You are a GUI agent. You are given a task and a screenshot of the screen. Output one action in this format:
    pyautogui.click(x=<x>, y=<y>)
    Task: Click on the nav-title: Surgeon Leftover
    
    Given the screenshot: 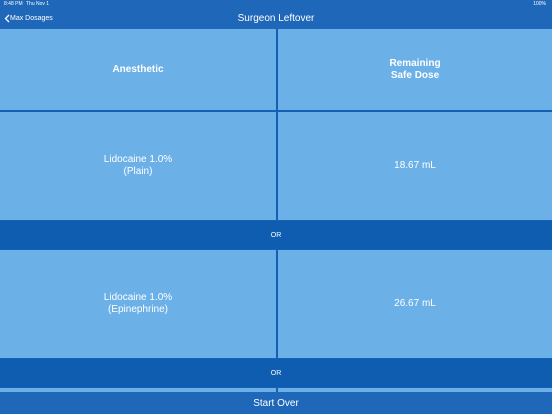 What is the action you would take?
    pyautogui.click(x=276, y=18)
    